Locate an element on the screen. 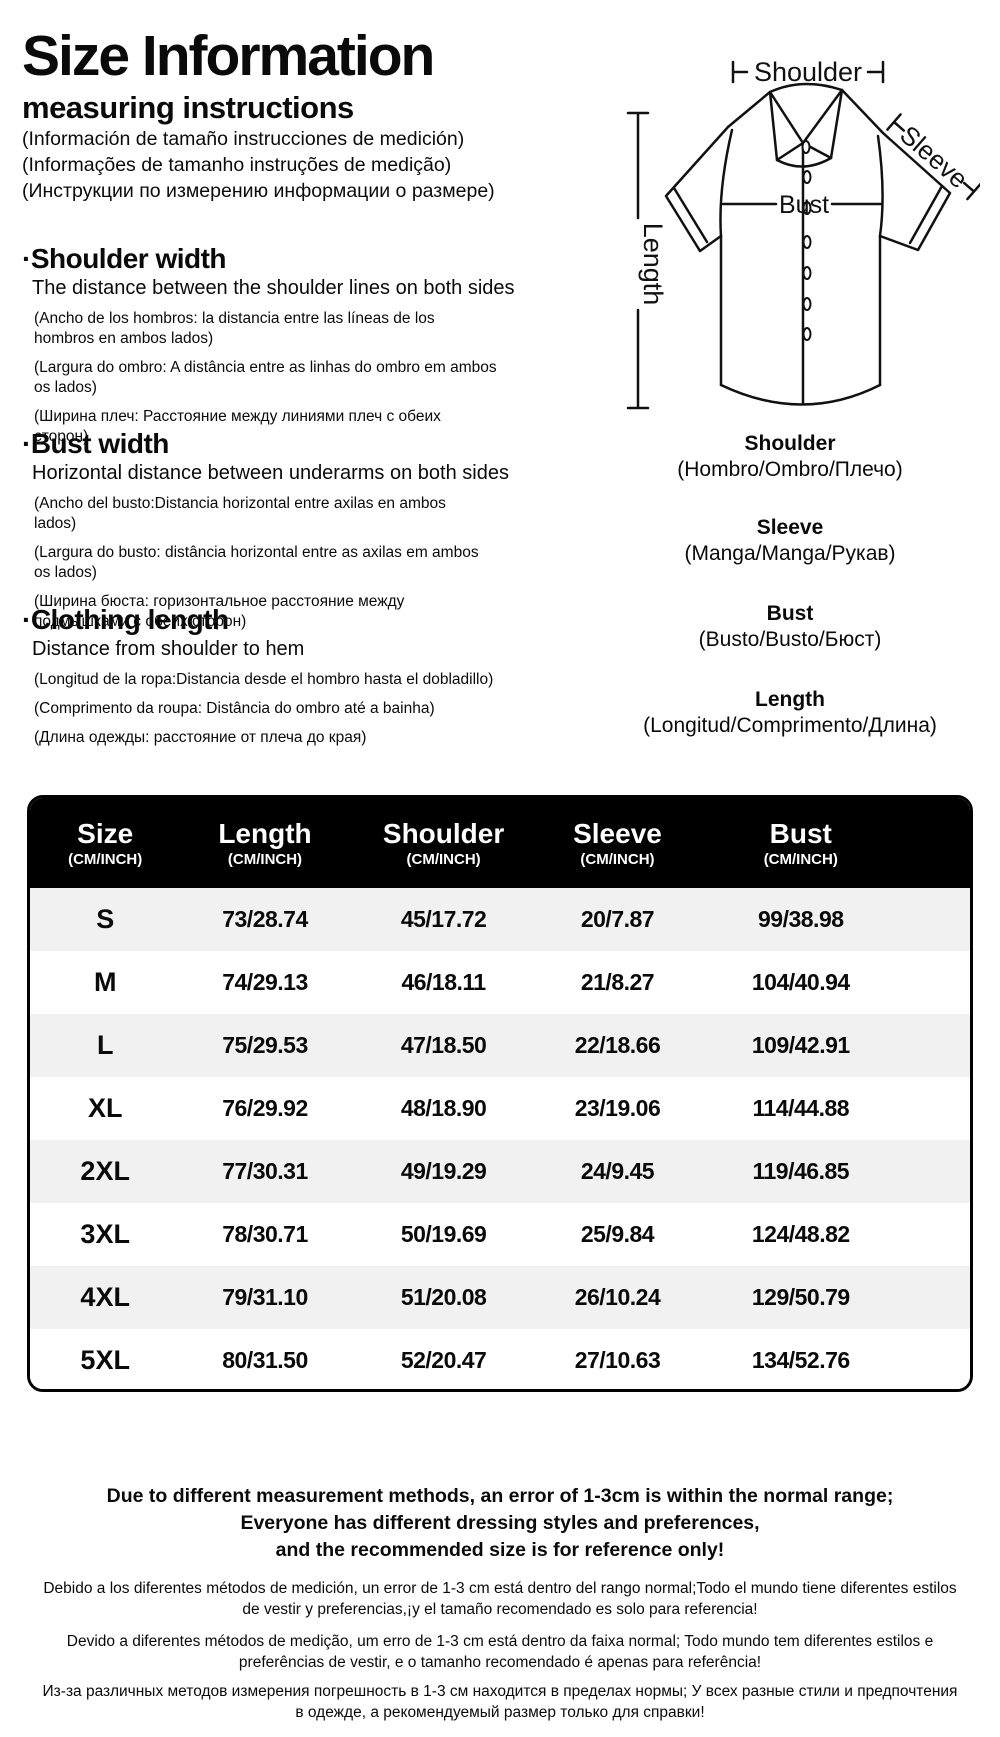 This screenshot has width=1000, height=1737. sleeve-diagram-label: Sleeve is located at coordinates (934, 156).